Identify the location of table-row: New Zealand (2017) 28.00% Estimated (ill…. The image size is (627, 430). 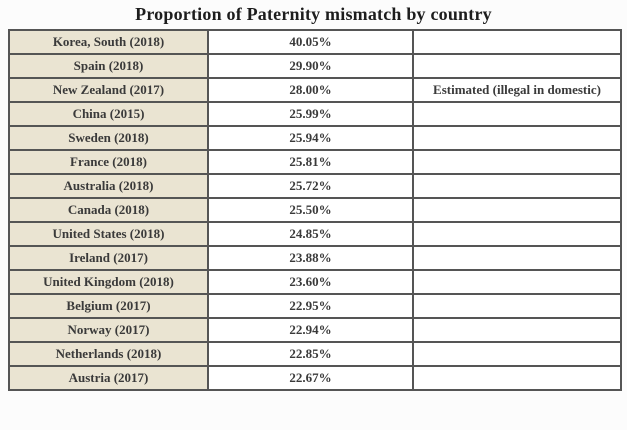
(315, 90).